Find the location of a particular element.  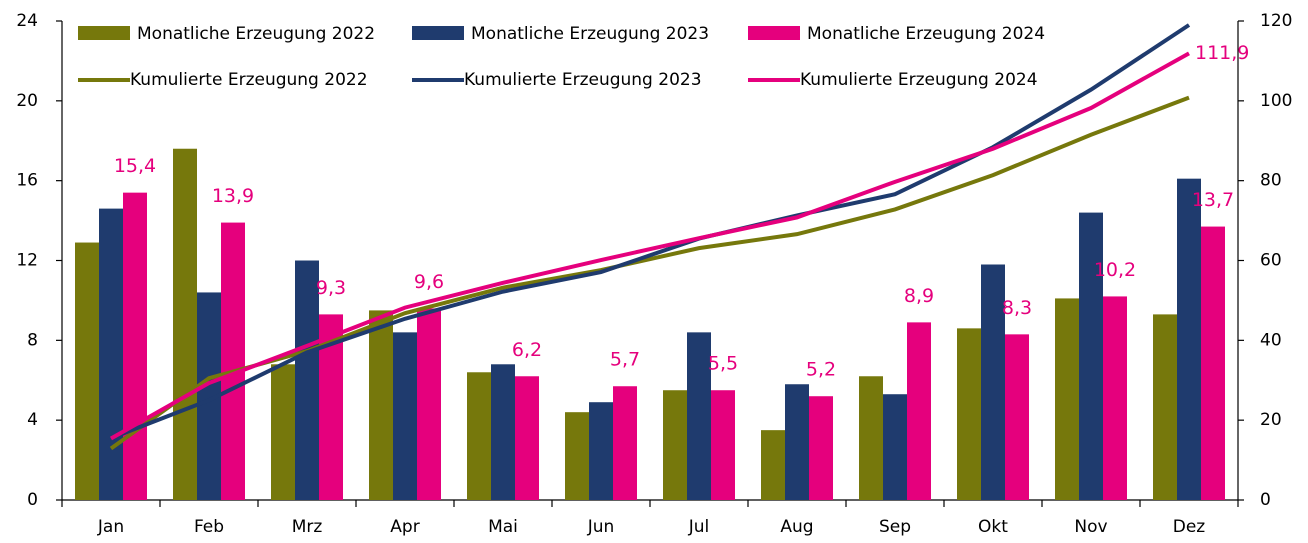

data-label: 9,6 is located at coordinates (429, 282).